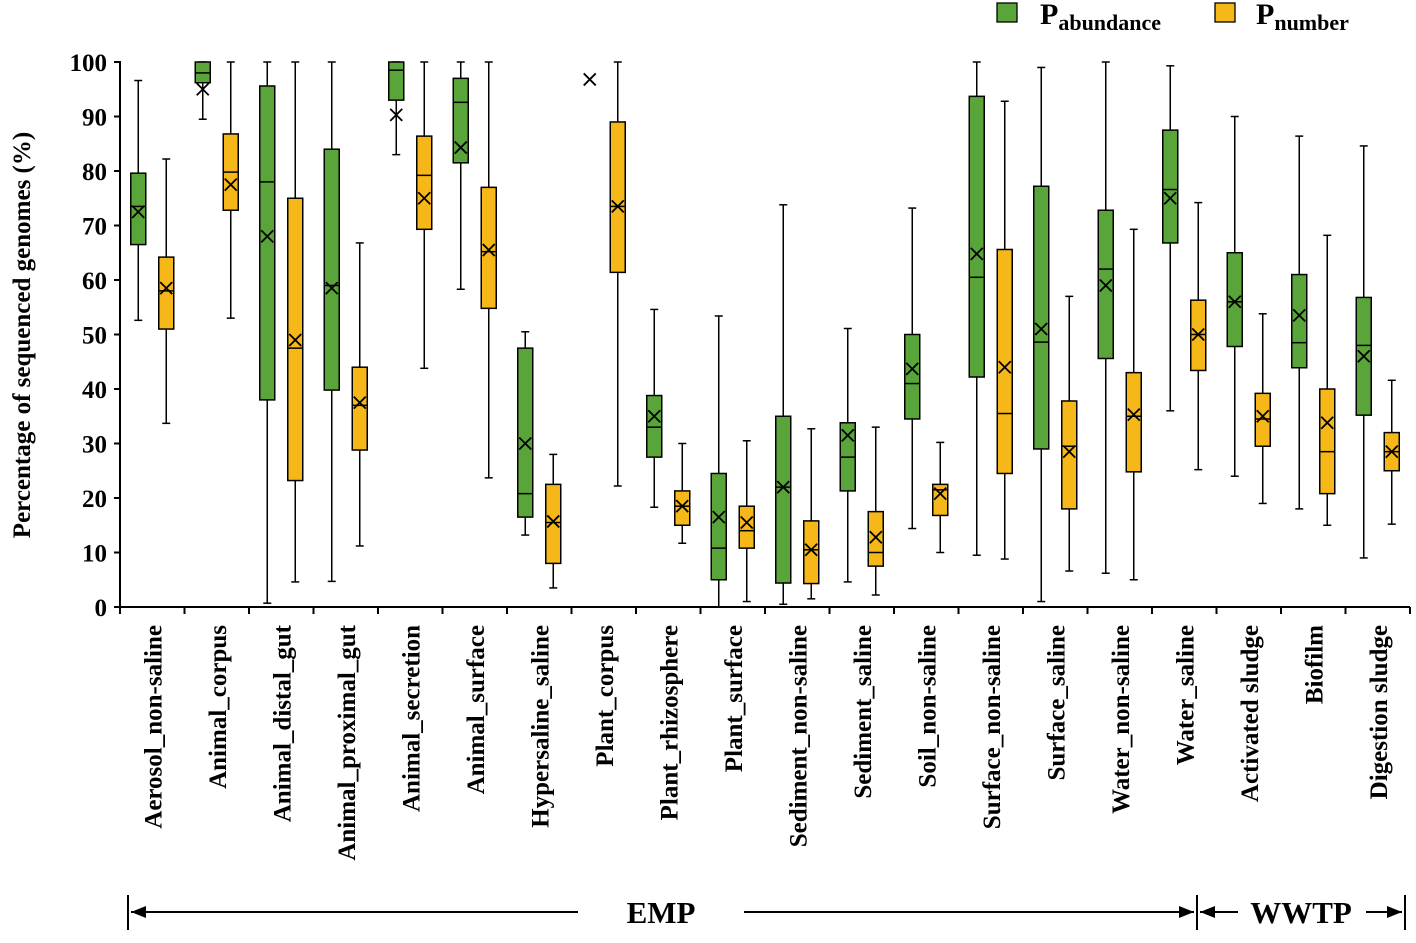  Describe the element at coordinates (22, 335) in the screenshot. I see `y-axis-title: Percentage of sequenced genomes (%)` at that location.